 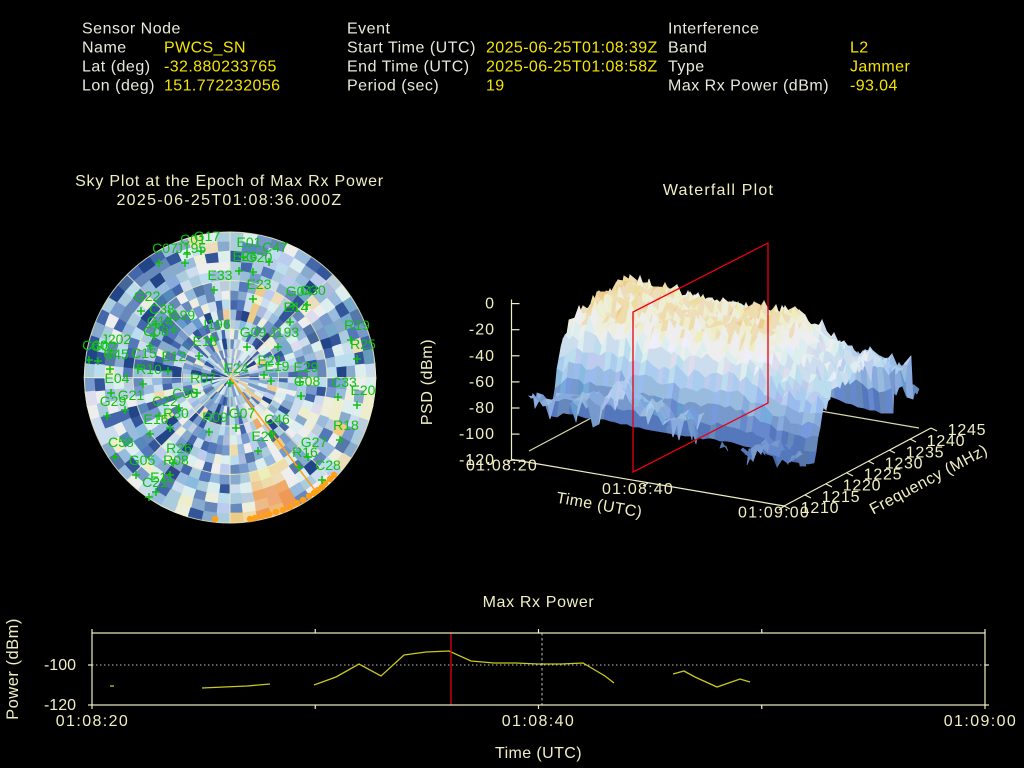 What do you see at coordinates (229, 181) in the screenshot?
I see `svg-text:Sky Plot at the Epoch of Max R: Sky Plot at the Epoch of Max Rx Power` at bounding box center [229, 181].